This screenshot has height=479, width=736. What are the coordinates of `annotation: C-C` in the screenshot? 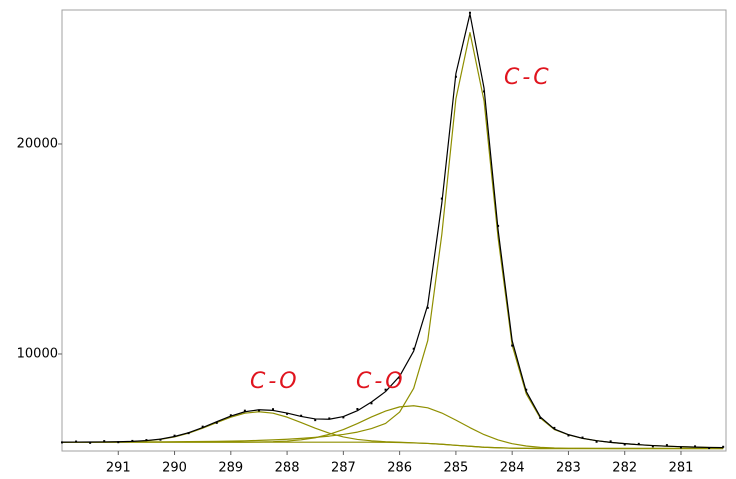 It's located at (528, 77).